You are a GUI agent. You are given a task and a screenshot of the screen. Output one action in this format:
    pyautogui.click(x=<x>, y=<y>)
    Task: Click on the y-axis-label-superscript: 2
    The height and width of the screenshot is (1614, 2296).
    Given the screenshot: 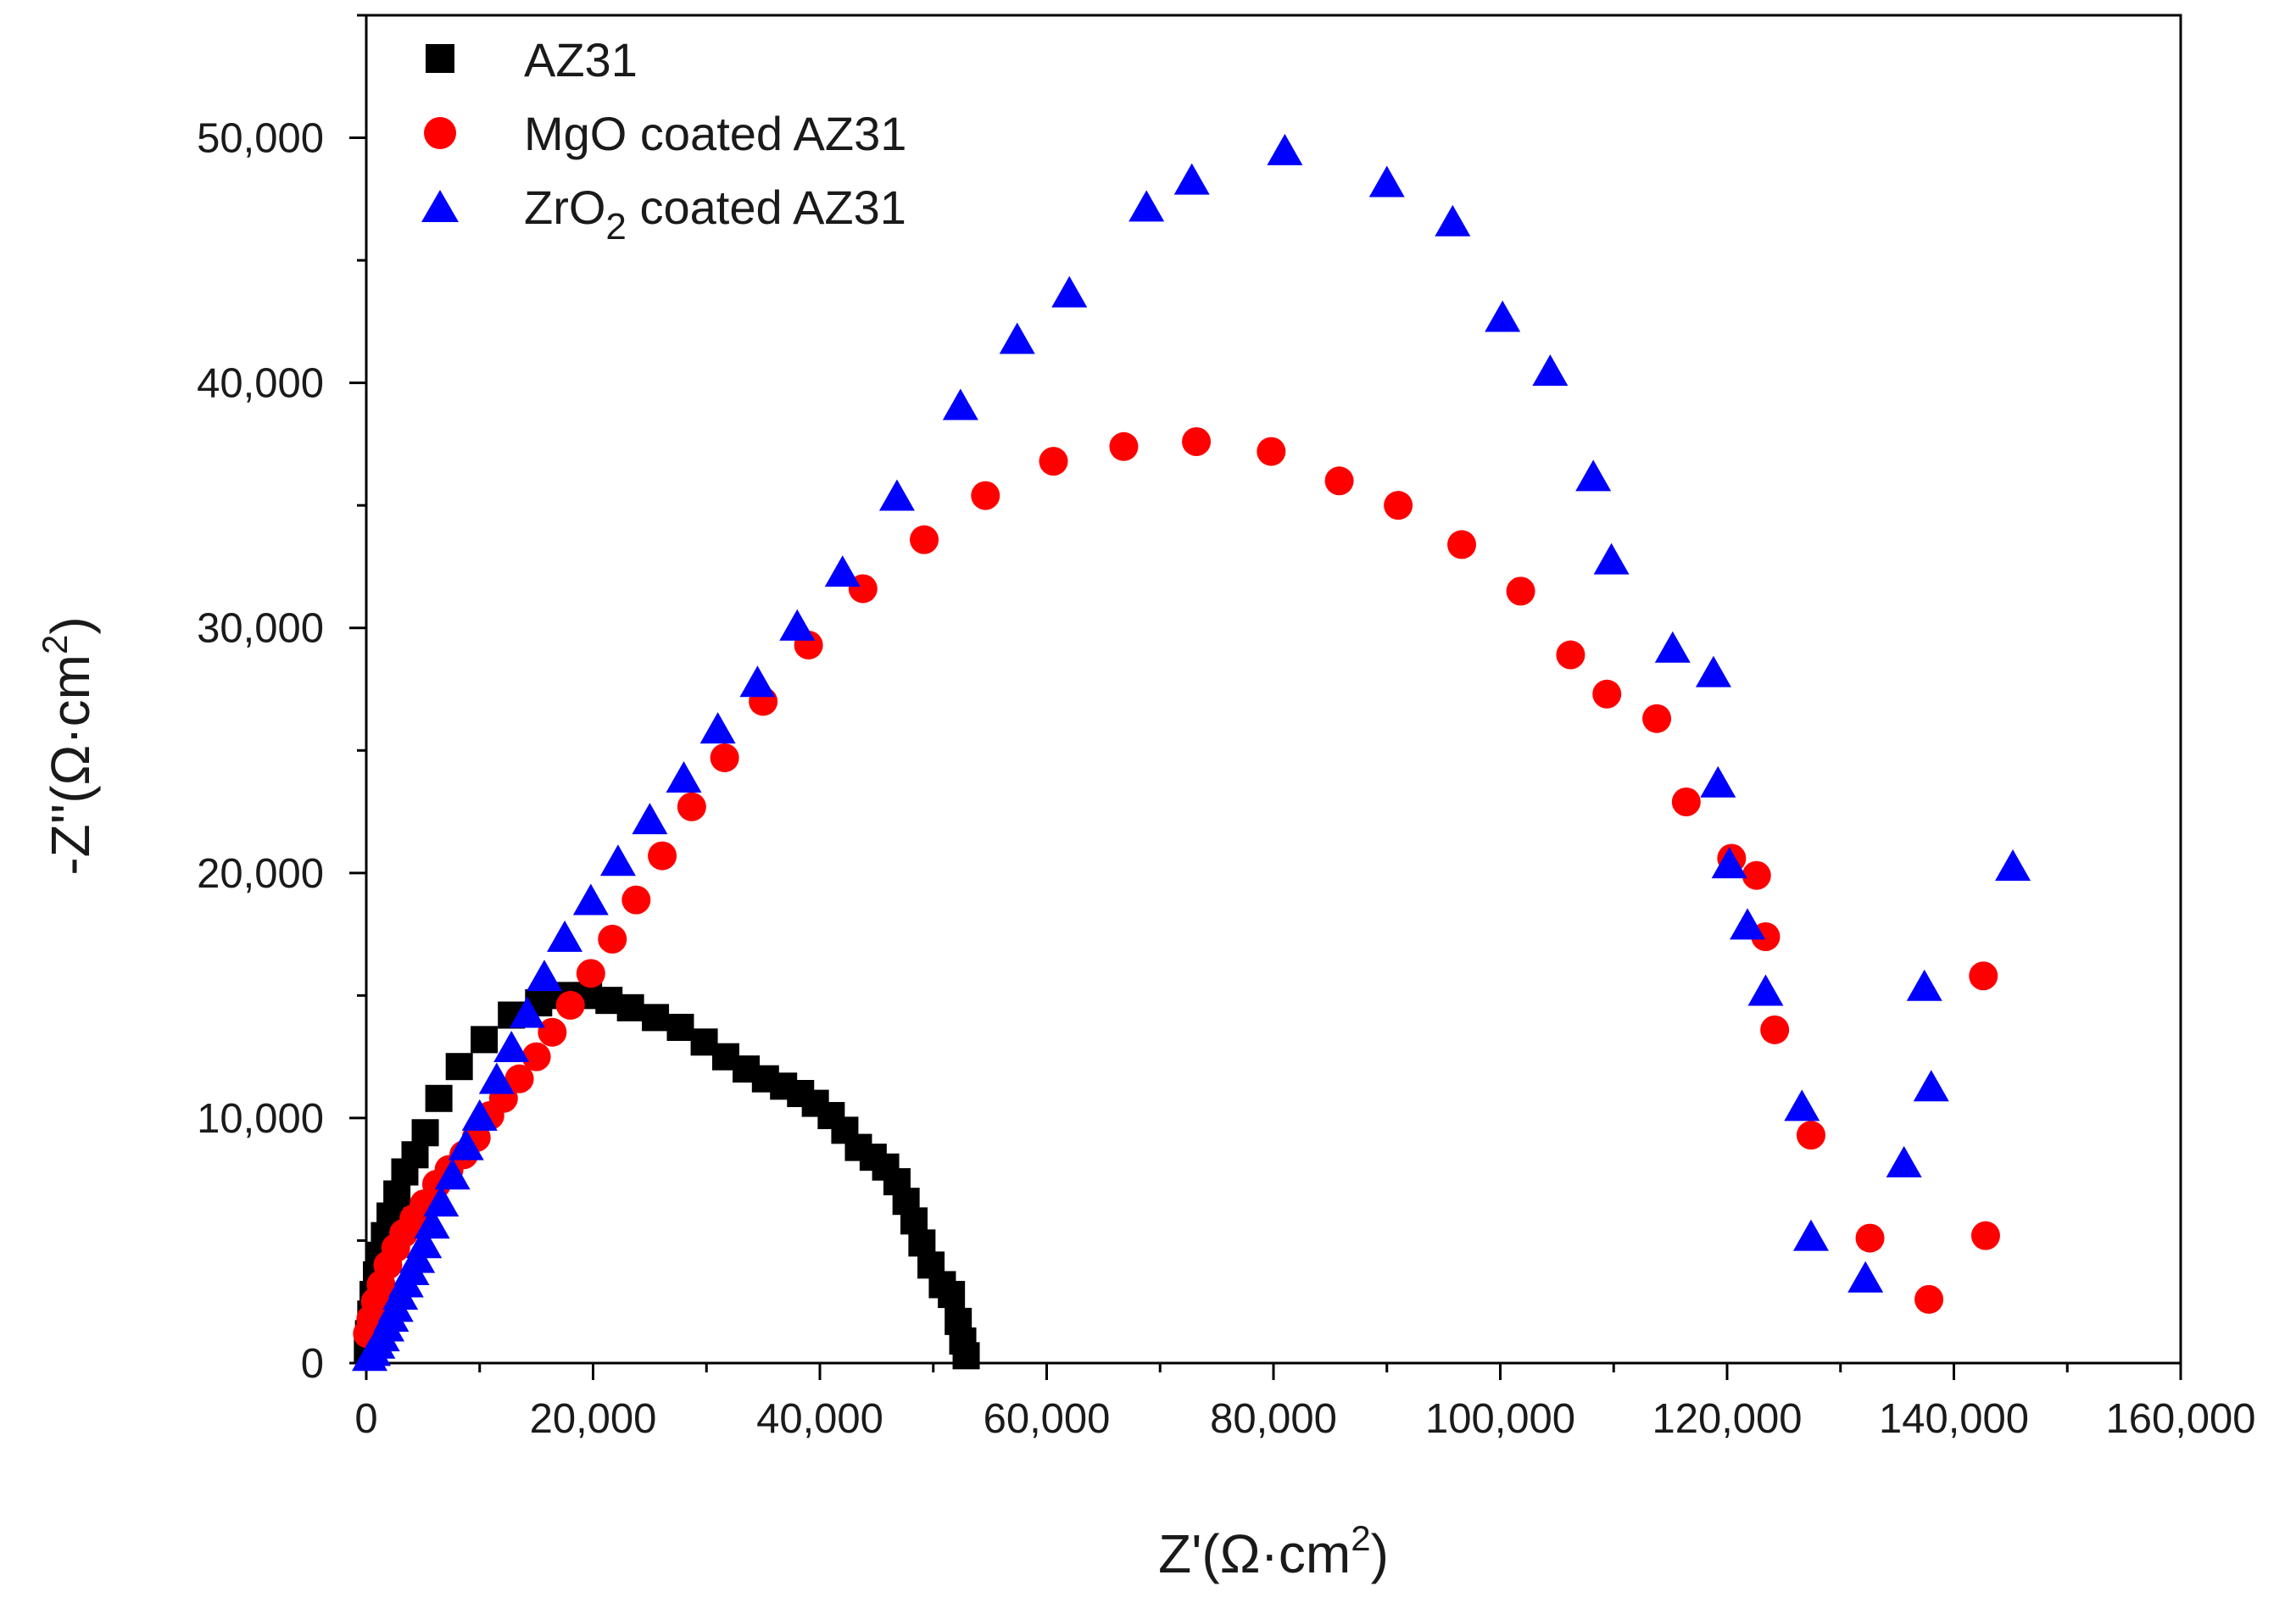 What is the action you would take?
    pyautogui.click(x=55, y=644)
    